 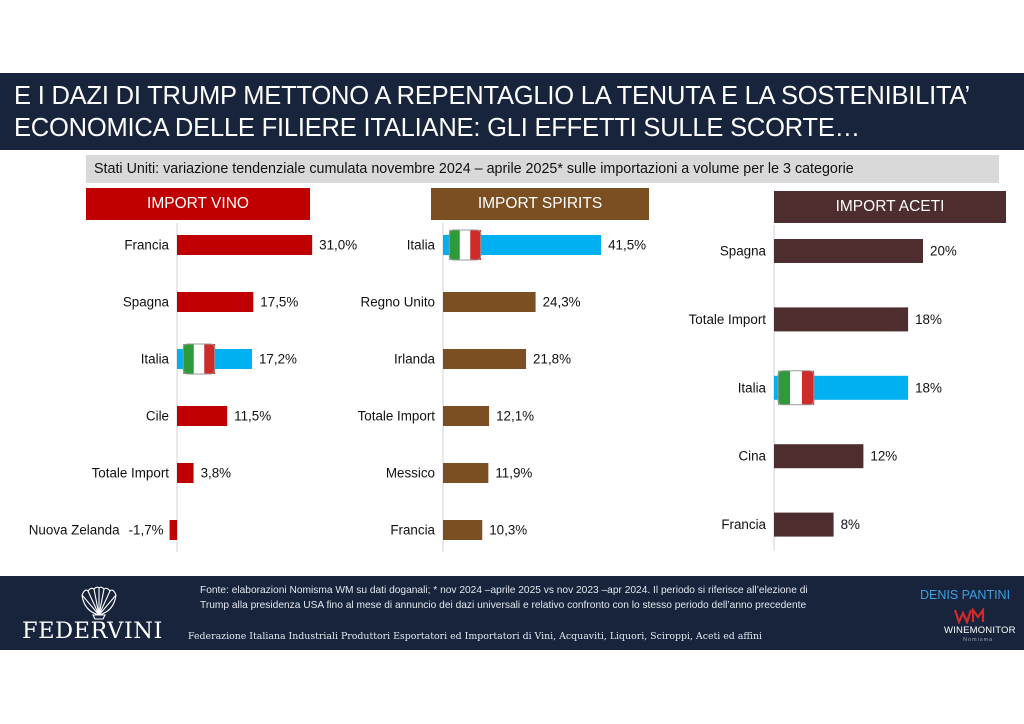 I want to click on winemonitor-logo-icon, so click(x=969, y=616).